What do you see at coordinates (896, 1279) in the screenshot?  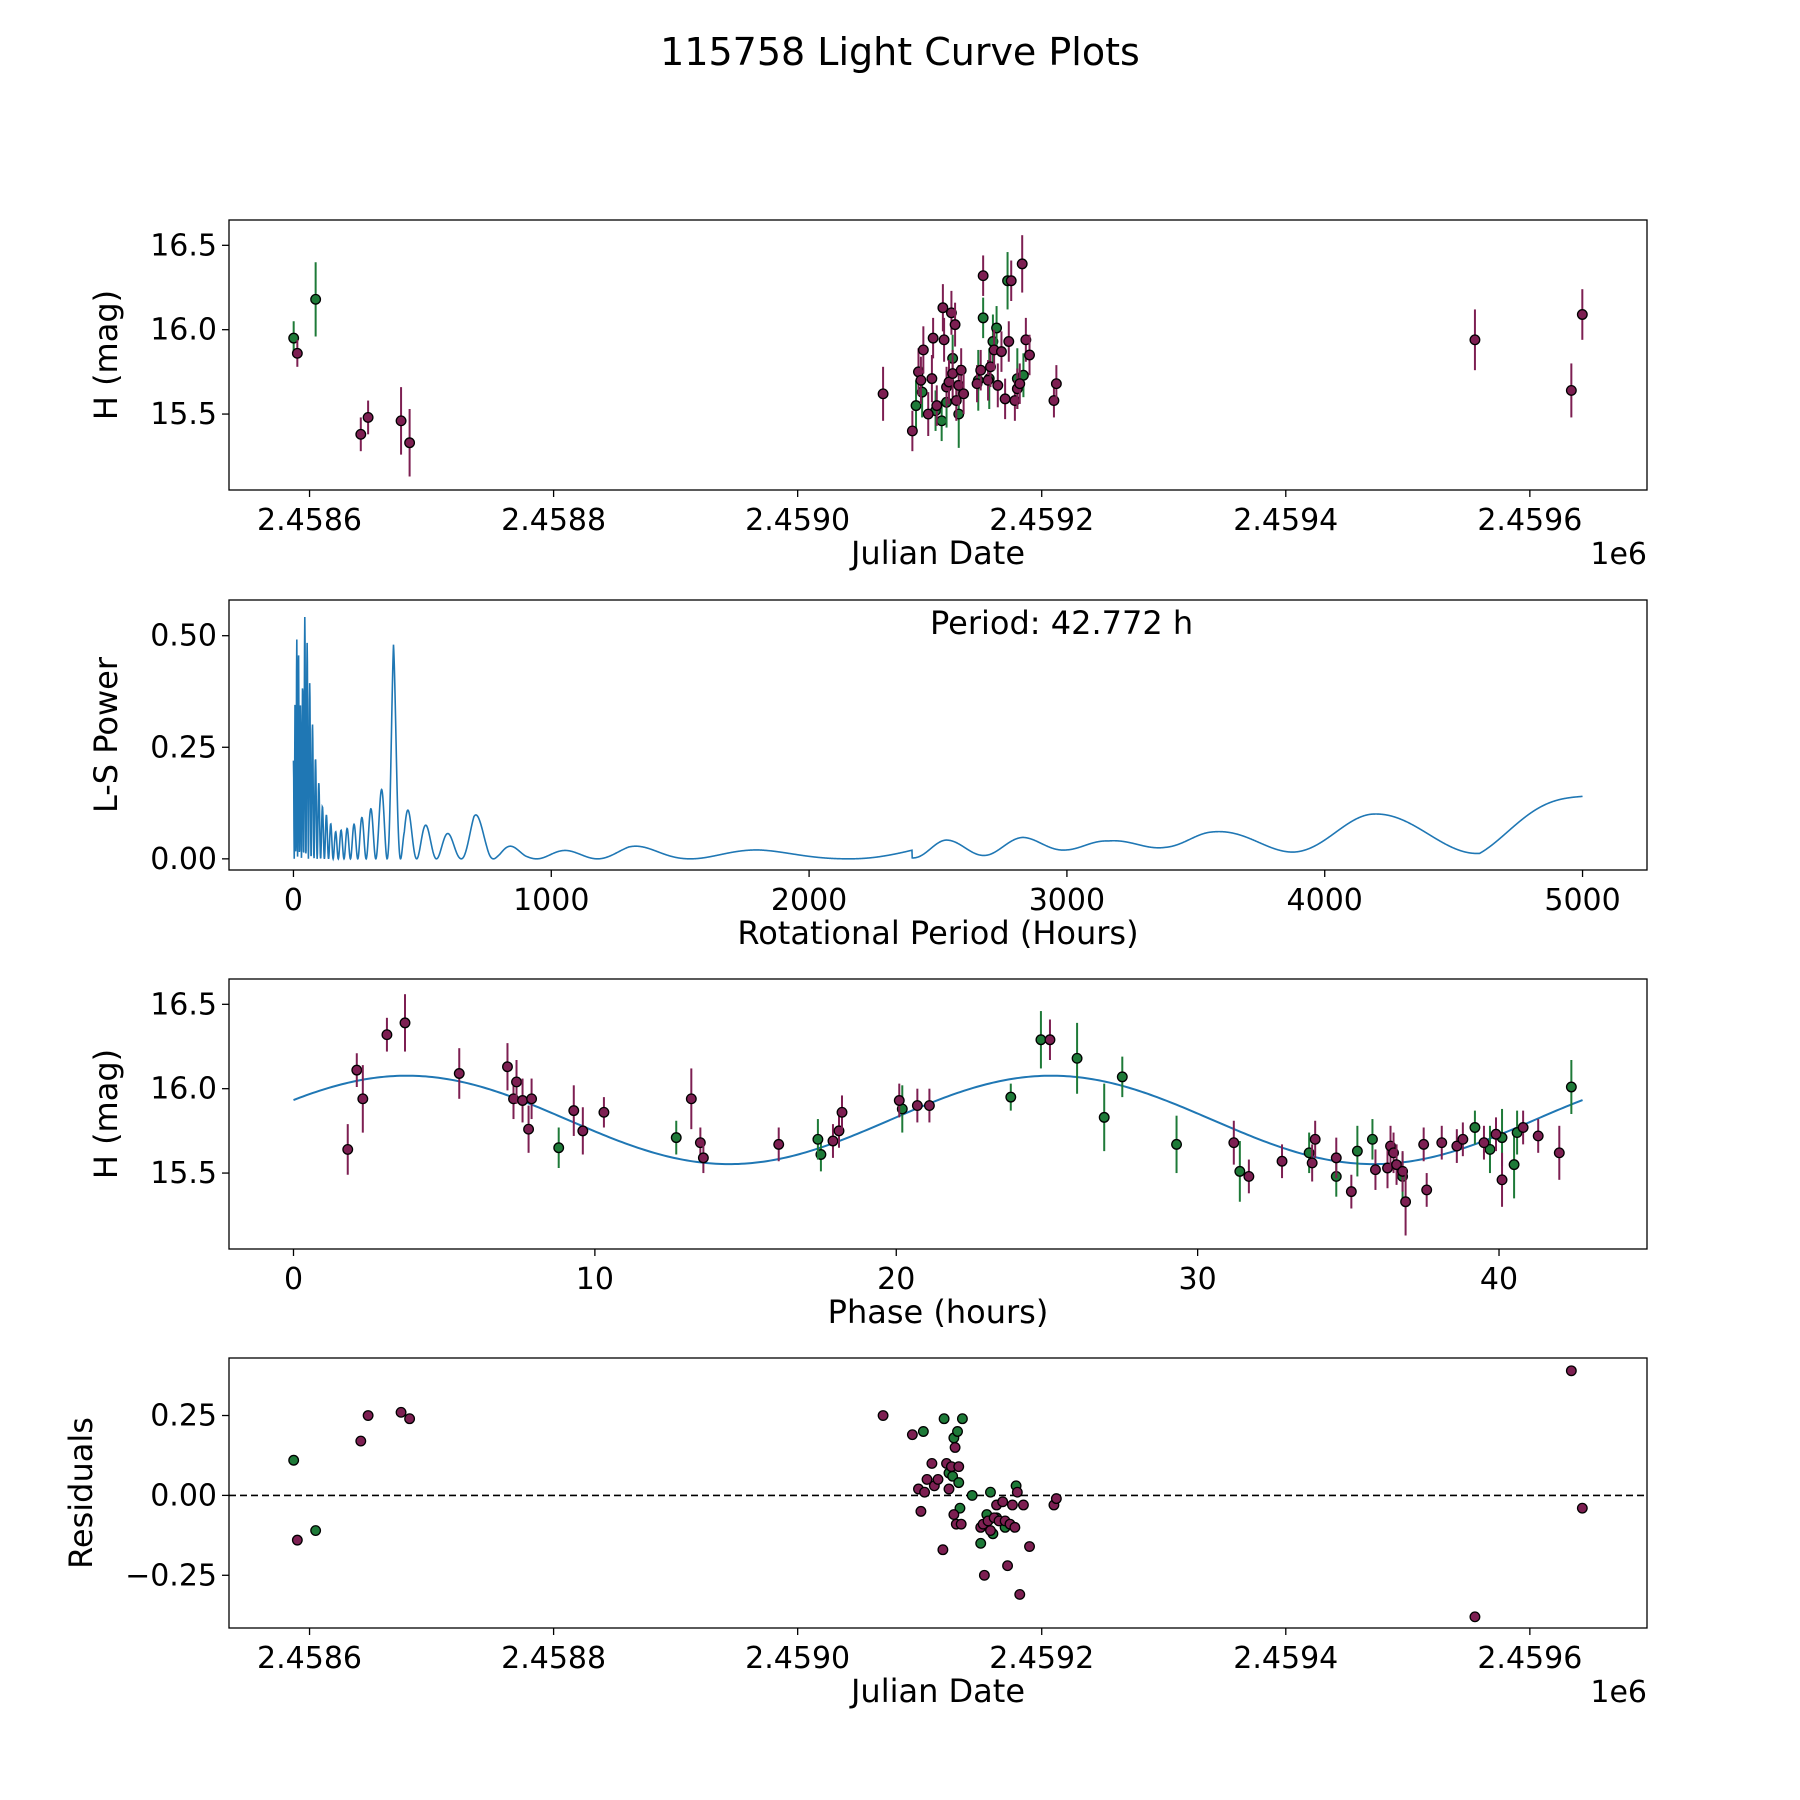 I see `x-tick-label: 20` at bounding box center [896, 1279].